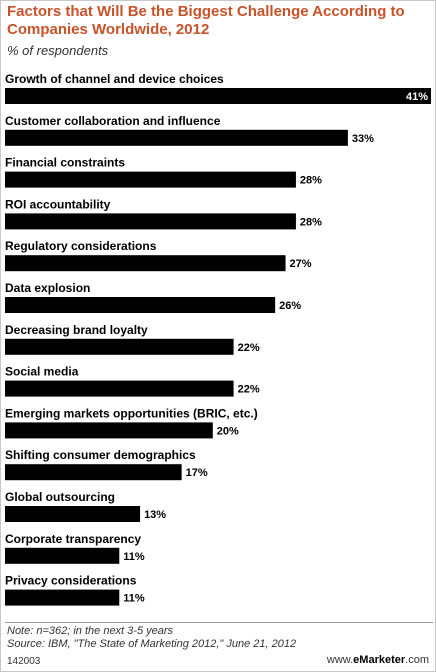  Describe the element at coordinates (42, 372) in the screenshot. I see `category-label: Social media` at that location.